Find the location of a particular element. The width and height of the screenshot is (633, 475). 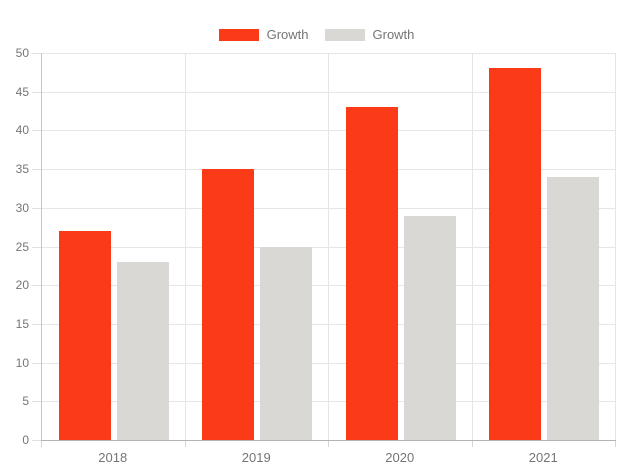

x-axis-label: 2018 is located at coordinates (113, 457).